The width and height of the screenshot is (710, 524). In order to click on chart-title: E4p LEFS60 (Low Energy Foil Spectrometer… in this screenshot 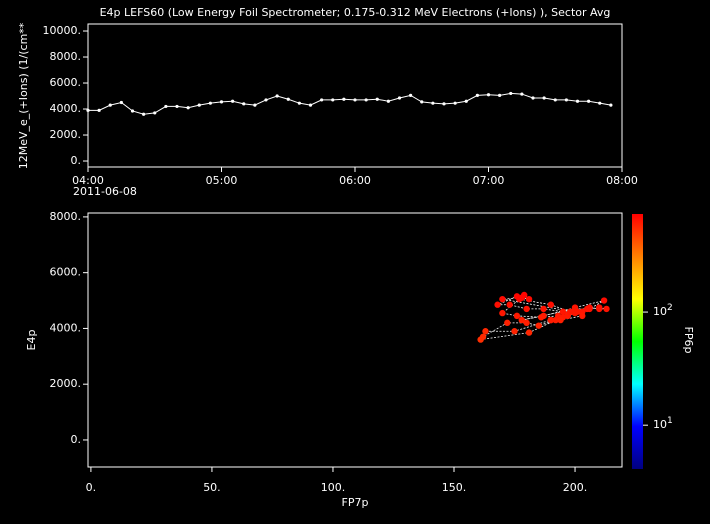, I will do `click(355, 12)`.